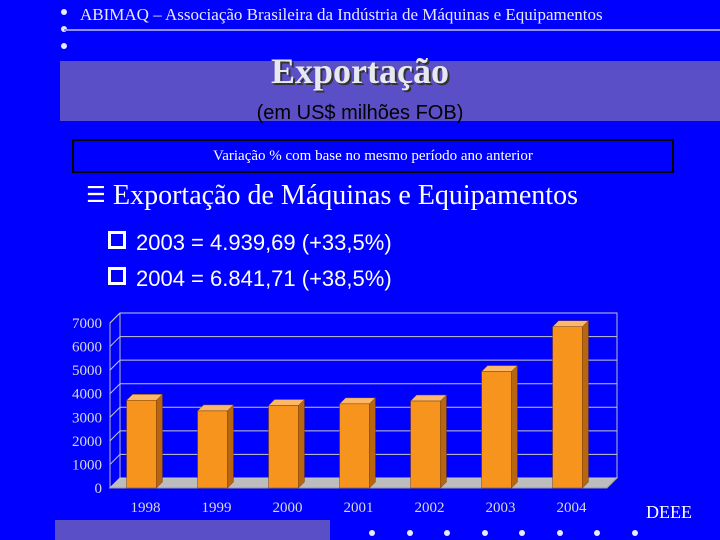 This screenshot has width=720, height=540. I want to click on x-tick-label: 2000, so click(288, 508).